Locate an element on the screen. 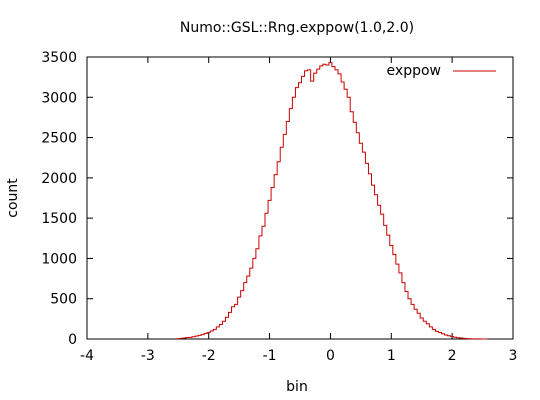 The height and width of the screenshot is (400, 540). y-tick-label: 500 is located at coordinates (63, 300).